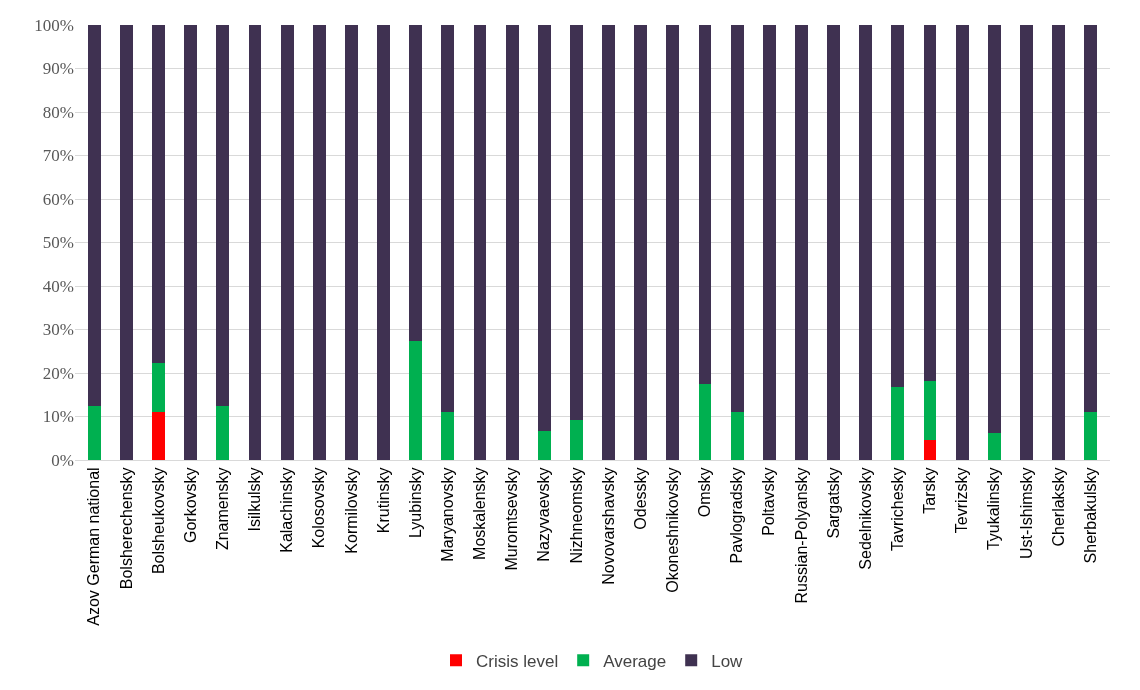 Image resolution: width=1140 pixels, height=690 pixels. I want to click on x-tick-label: Sherbakulsky, so click(1090, 515).